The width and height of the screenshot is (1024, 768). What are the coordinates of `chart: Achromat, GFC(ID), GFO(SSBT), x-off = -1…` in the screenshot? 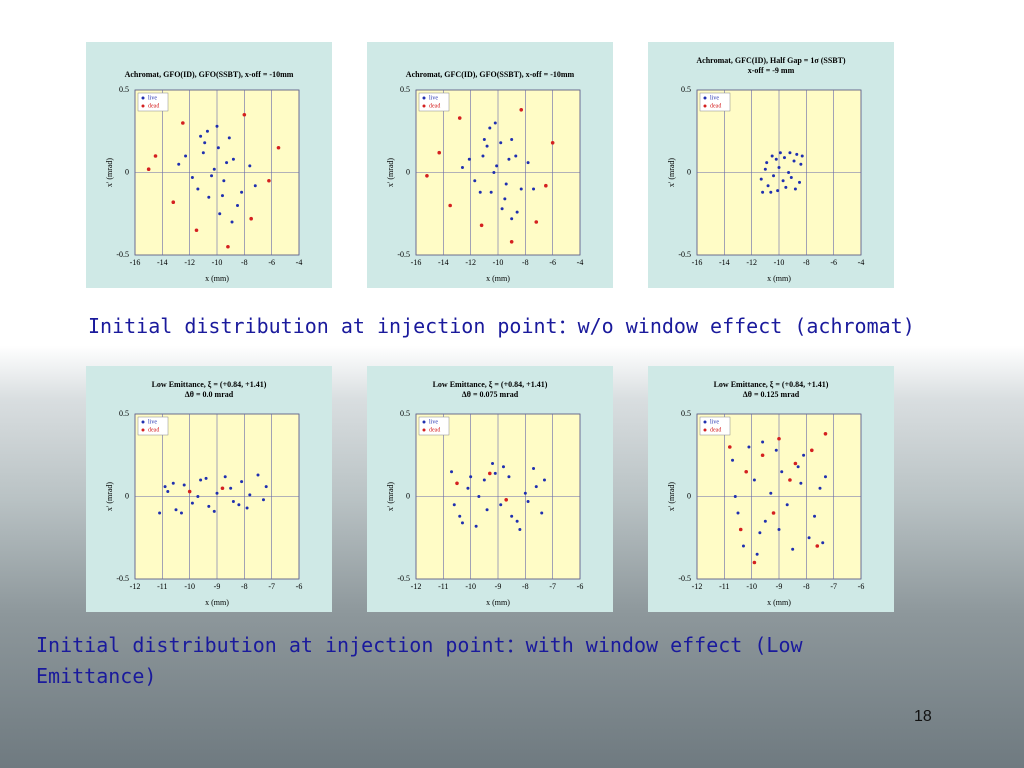 It's located at (490, 165).